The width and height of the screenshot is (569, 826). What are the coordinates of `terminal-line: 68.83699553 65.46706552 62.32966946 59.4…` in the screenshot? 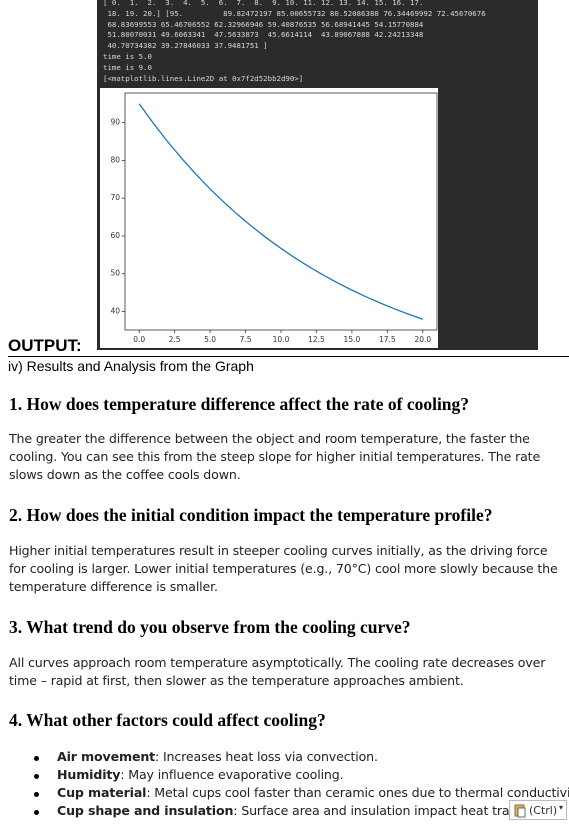 It's located at (263, 24).